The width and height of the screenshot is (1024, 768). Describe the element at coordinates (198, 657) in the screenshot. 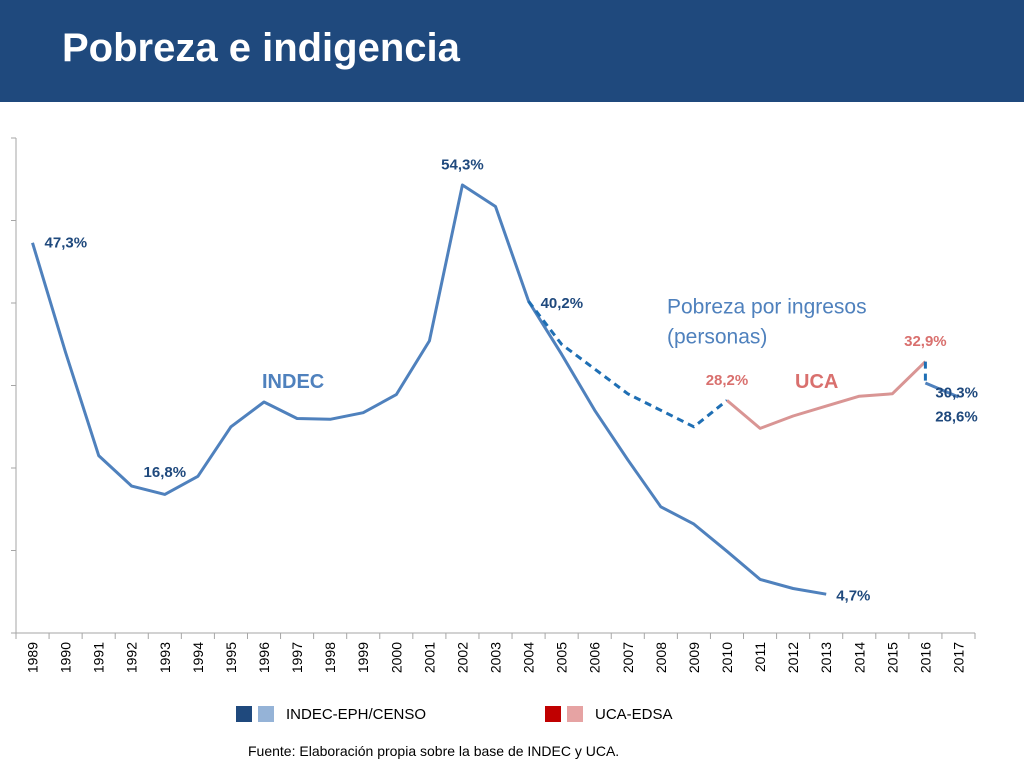

I see `x-tick-label: 1994` at that location.